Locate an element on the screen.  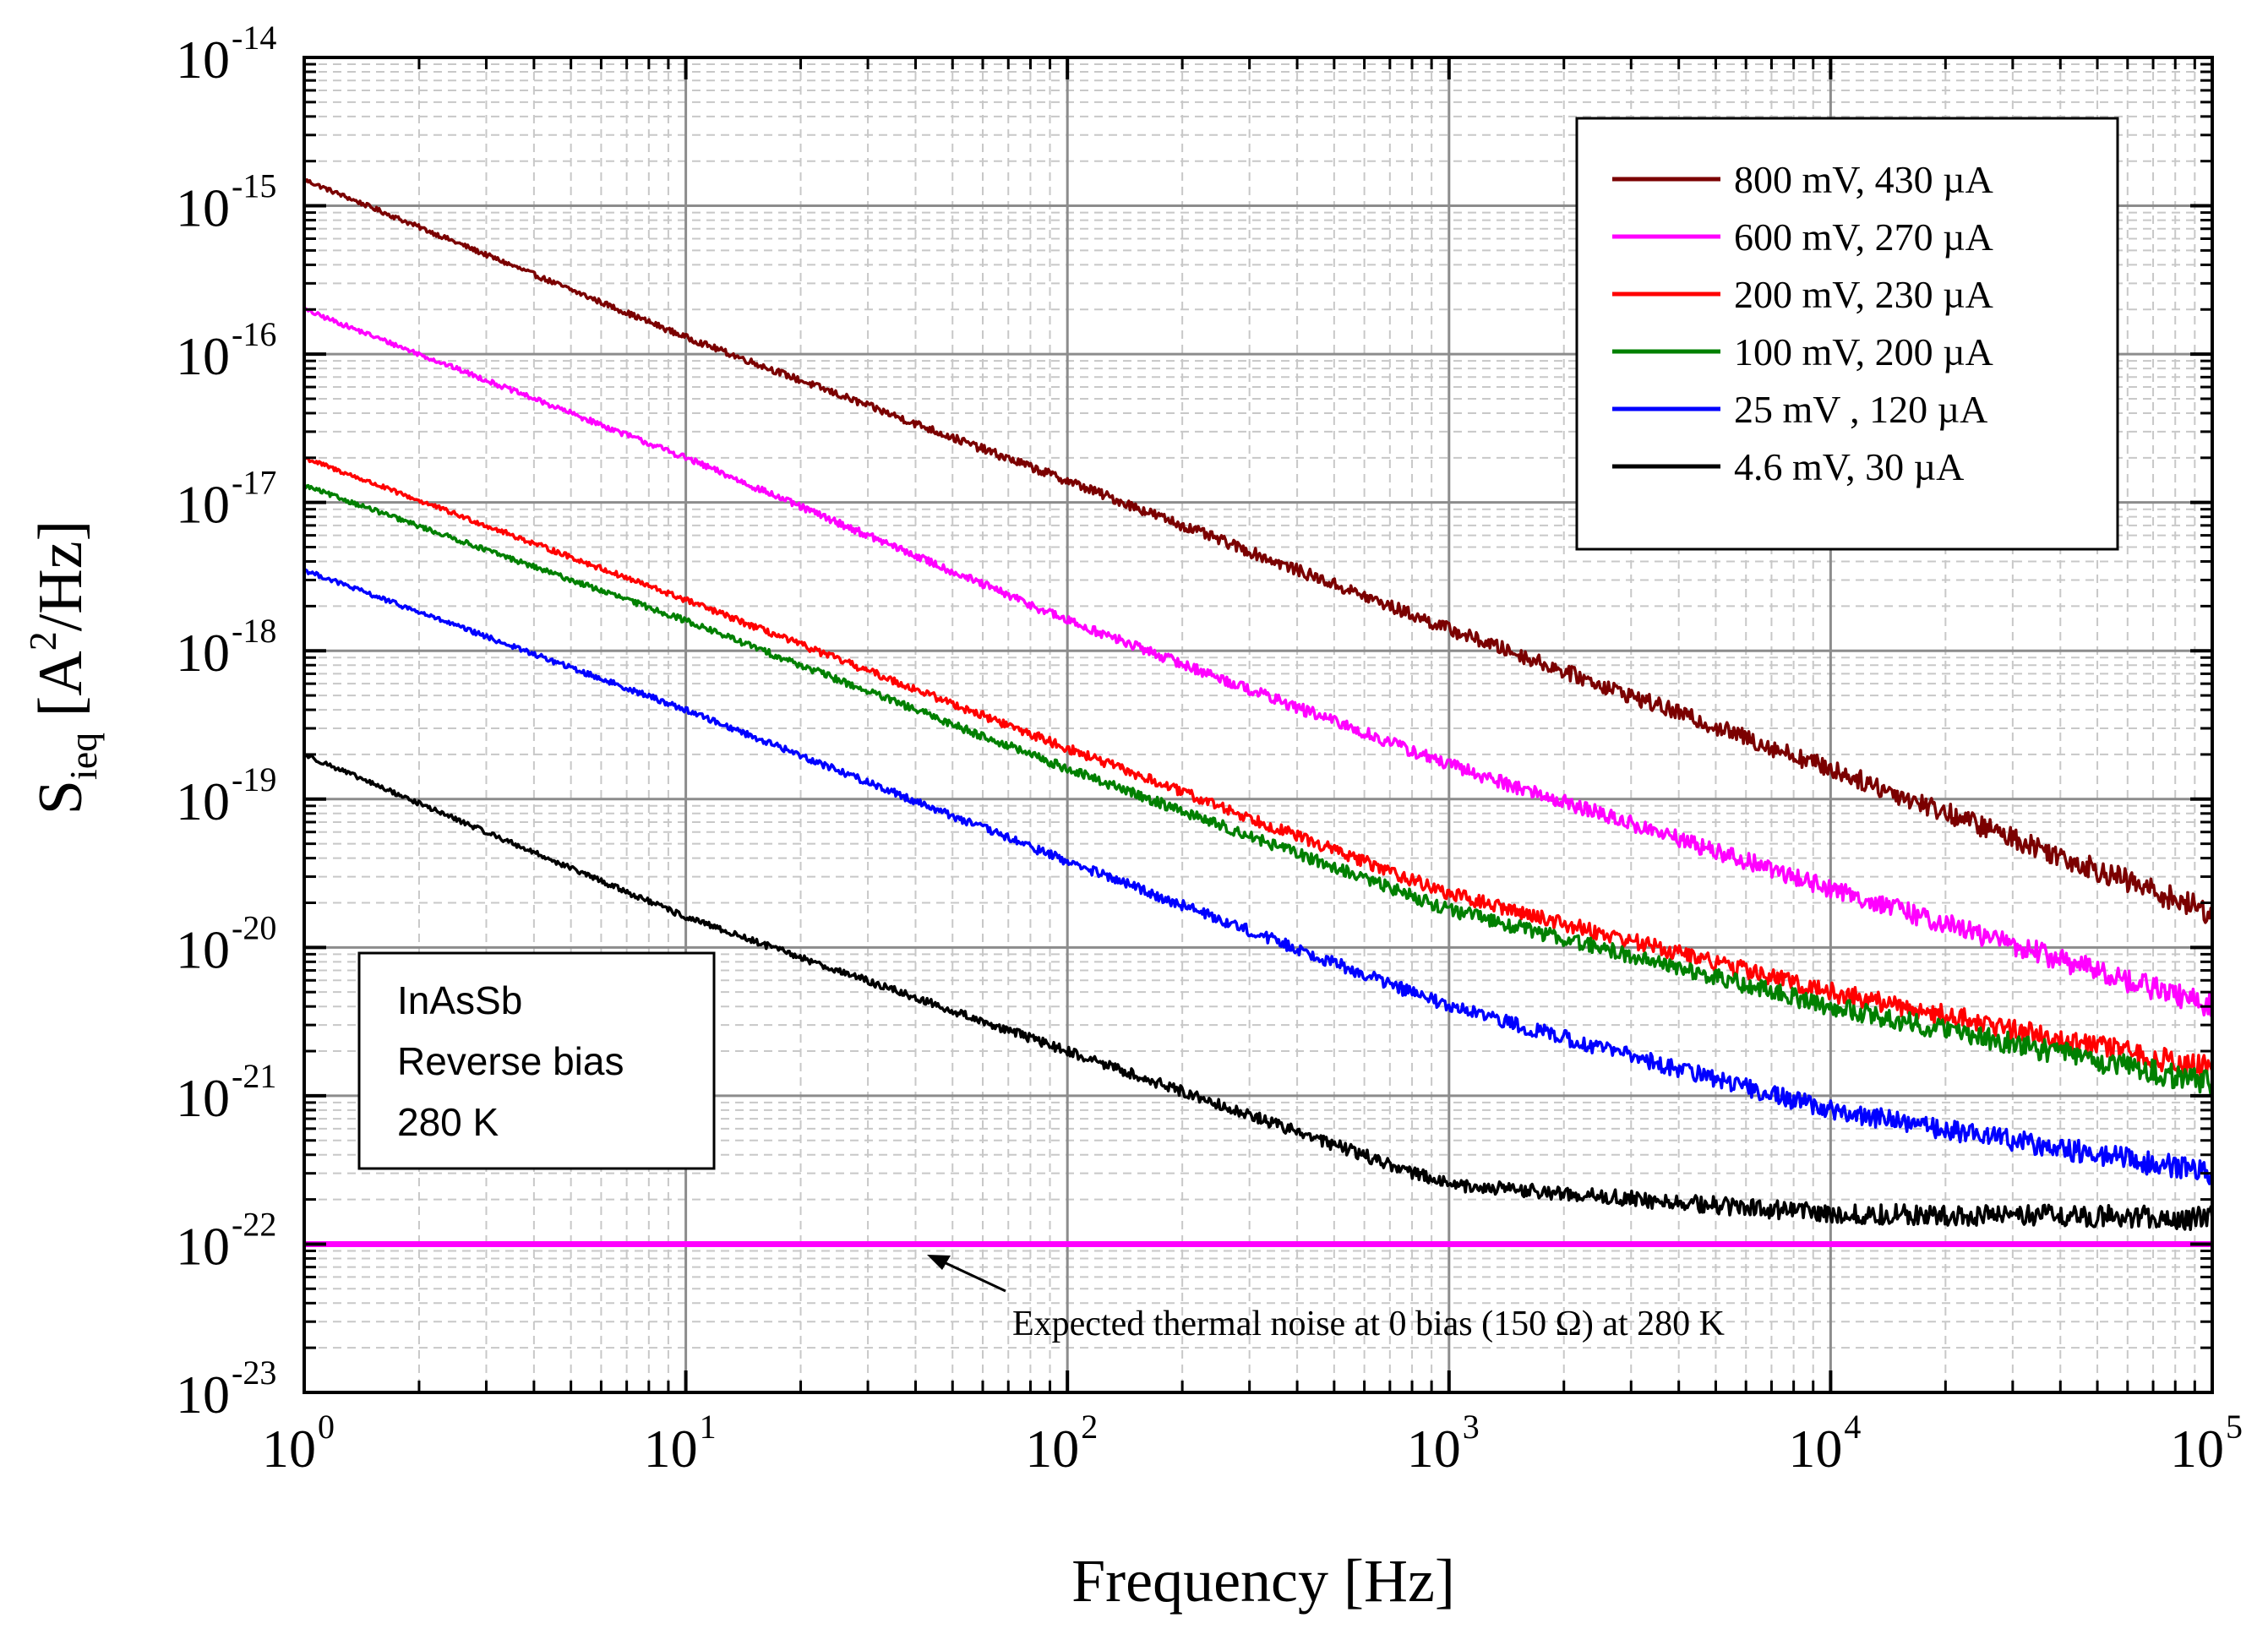
x-axis-title: Frequency [Hz] is located at coordinates (1263, 1581).